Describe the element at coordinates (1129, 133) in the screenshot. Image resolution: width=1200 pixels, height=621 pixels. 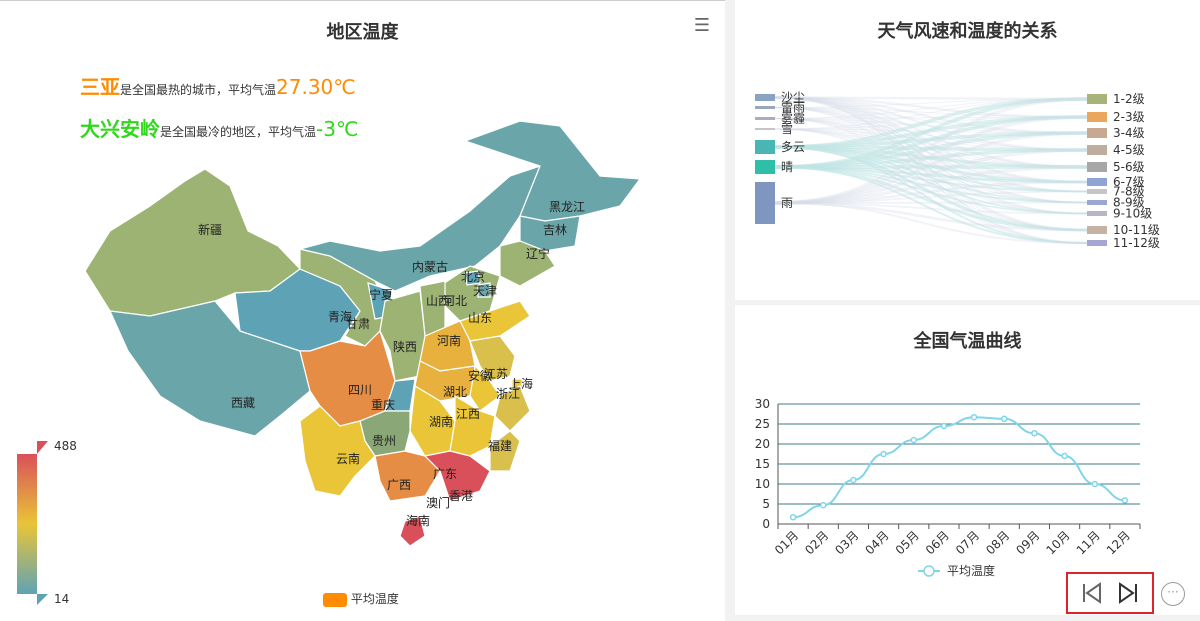
I see `sankey-target-label: 3-4级` at that location.